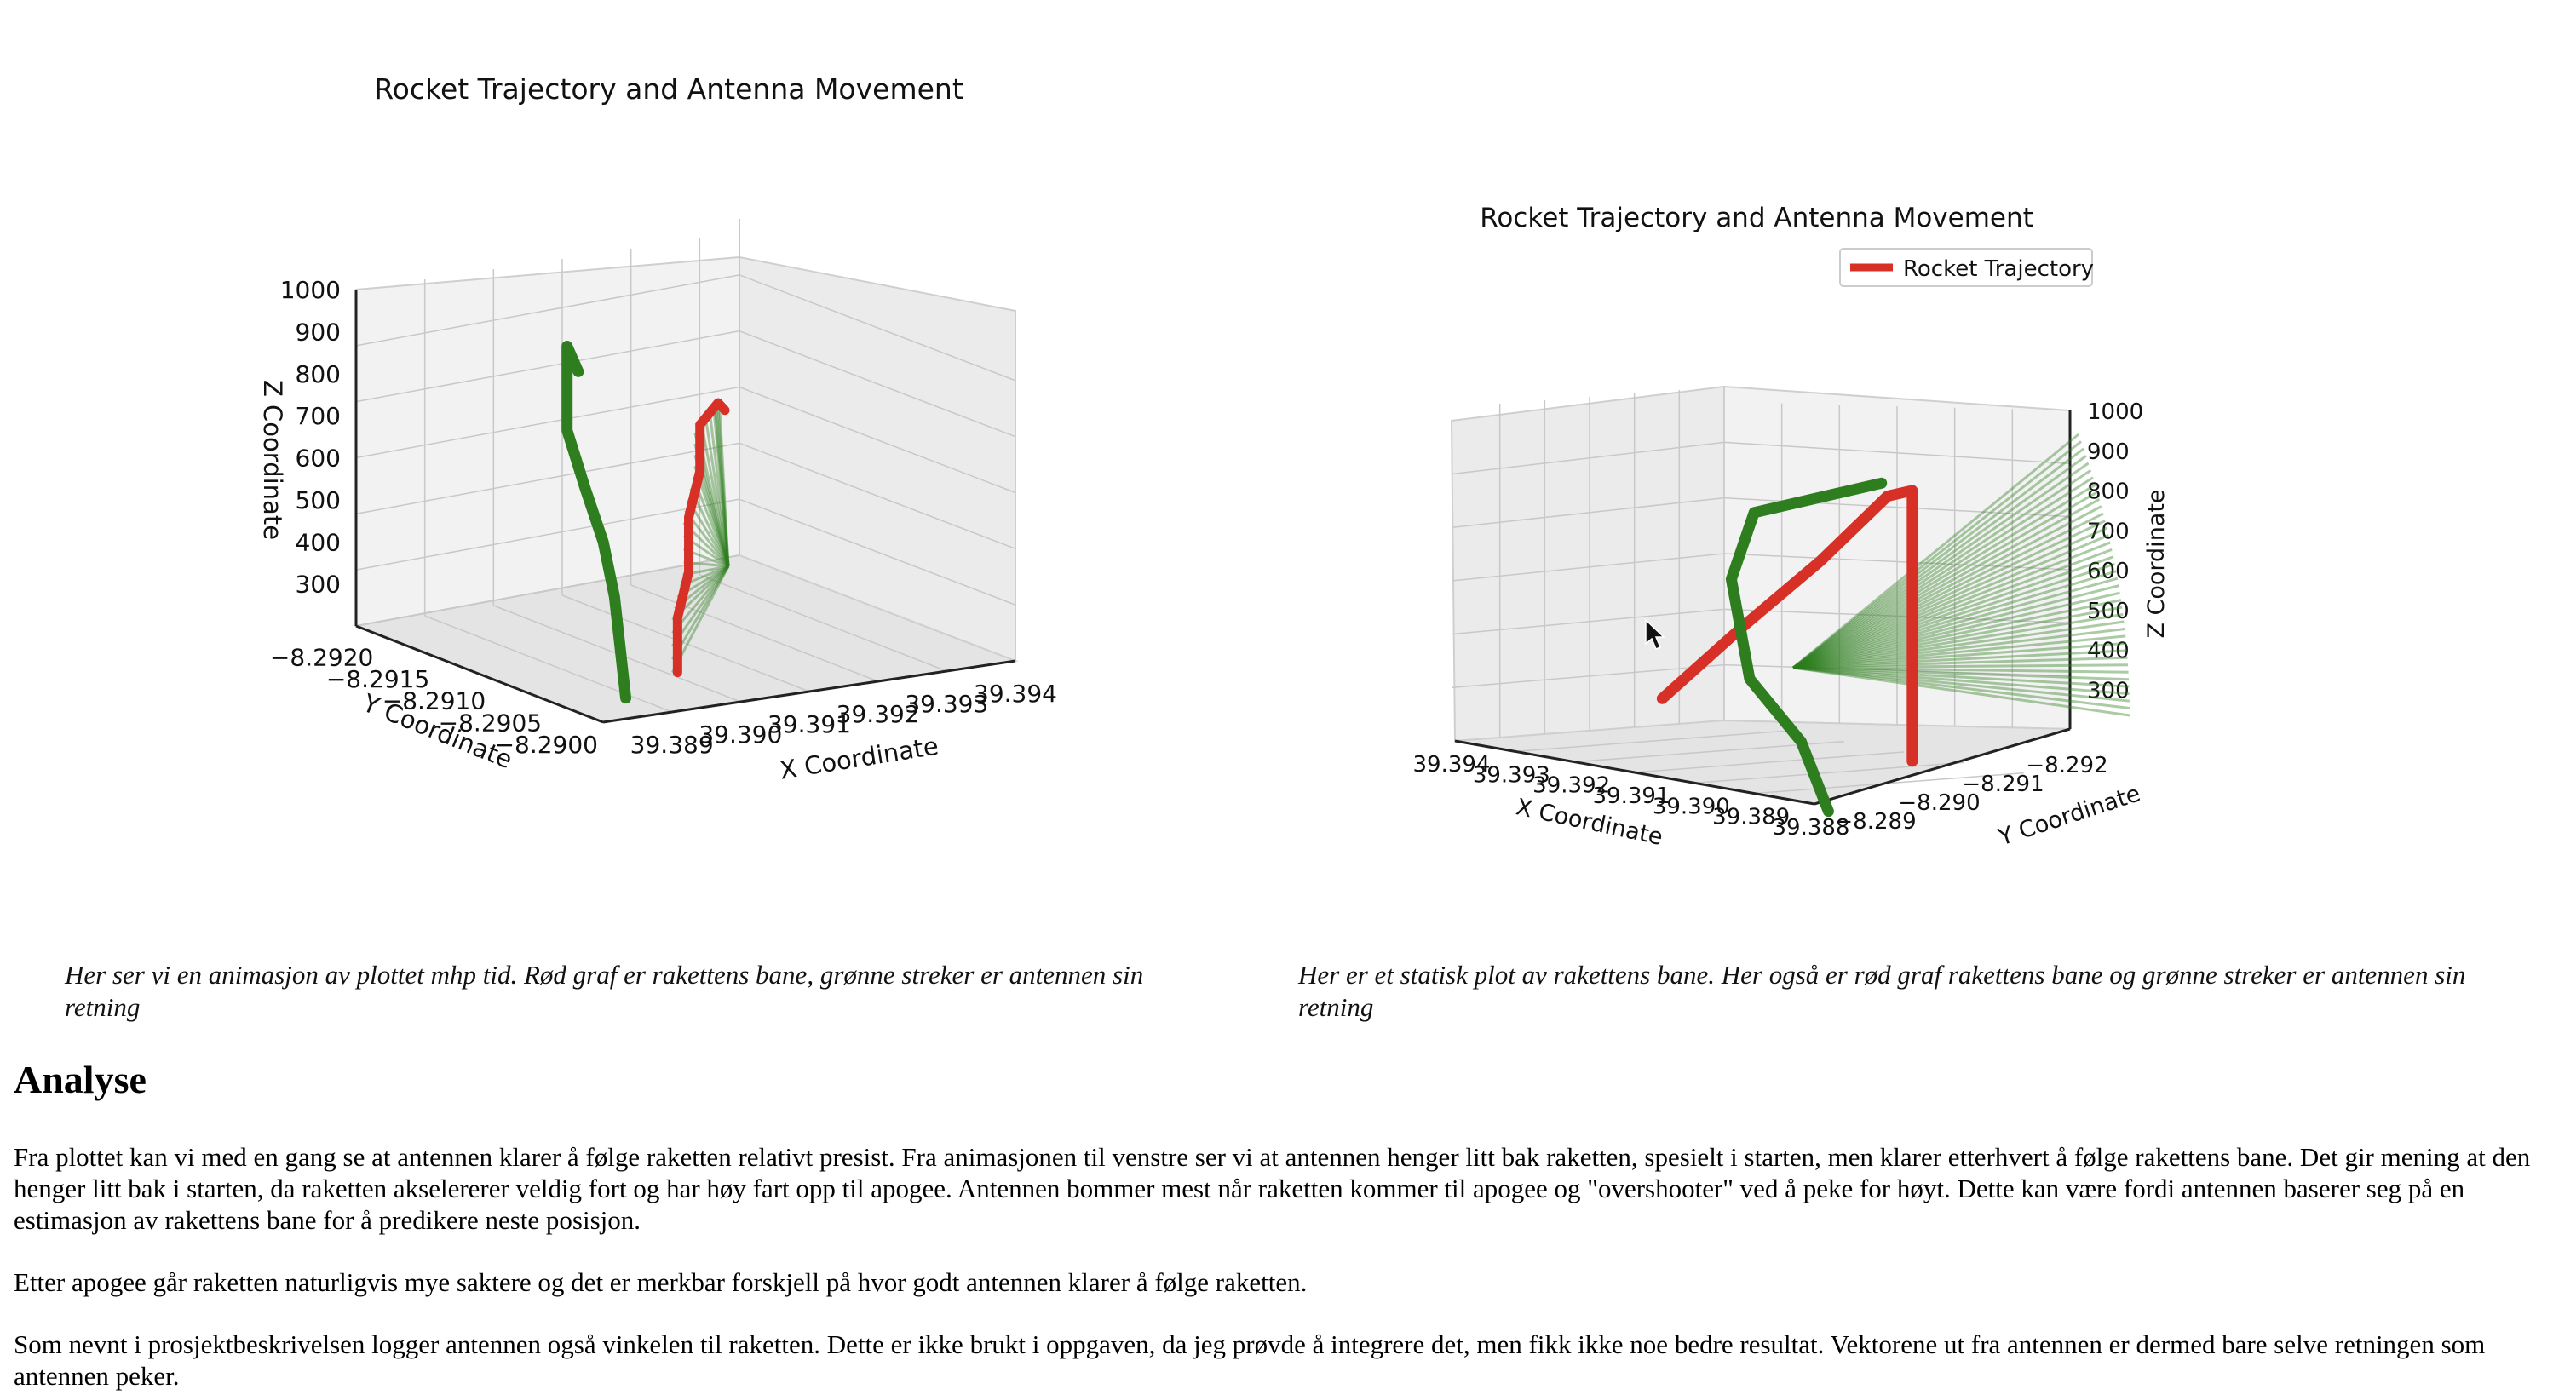 This screenshot has height=1395, width=2576. Describe the element at coordinates (2109, 651) in the screenshot. I see `z-tick-label: 400` at that location.